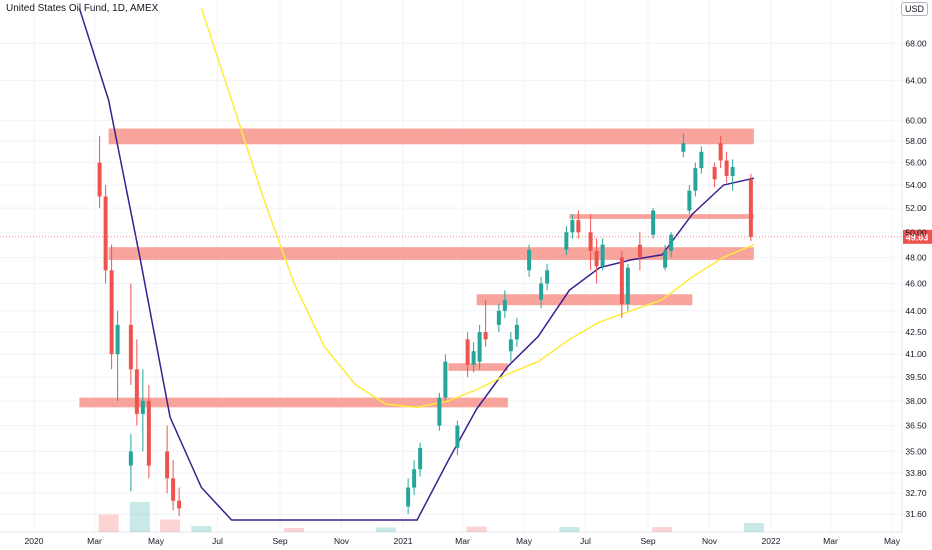 The image size is (932, 550). What do you see at coordinates (916, 81) in the screenshot?
I see `y-tick-label: 64.00` at bounding box center [916, 81].